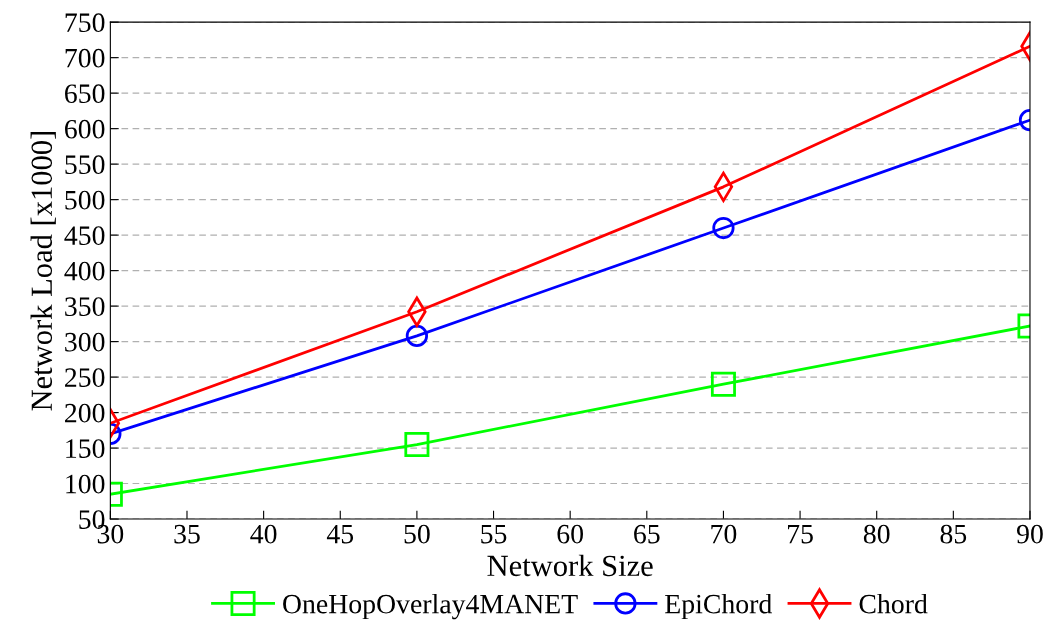  Describe the element at coordinates (85, 342) in the screenshot. I see `y-tick-label: 300` at that location.